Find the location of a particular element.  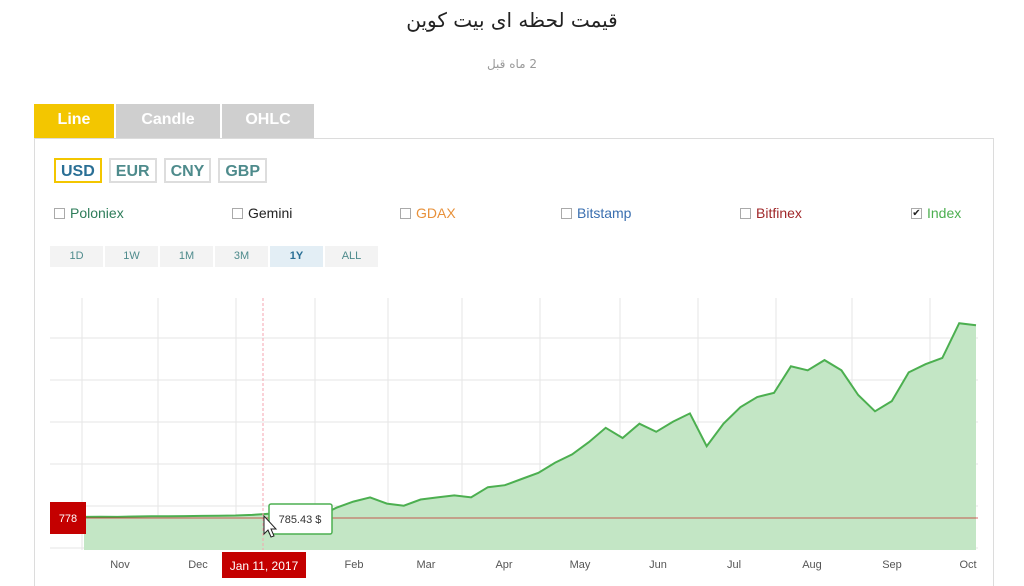

tab-line: Line is located at coordinates (75, 121).